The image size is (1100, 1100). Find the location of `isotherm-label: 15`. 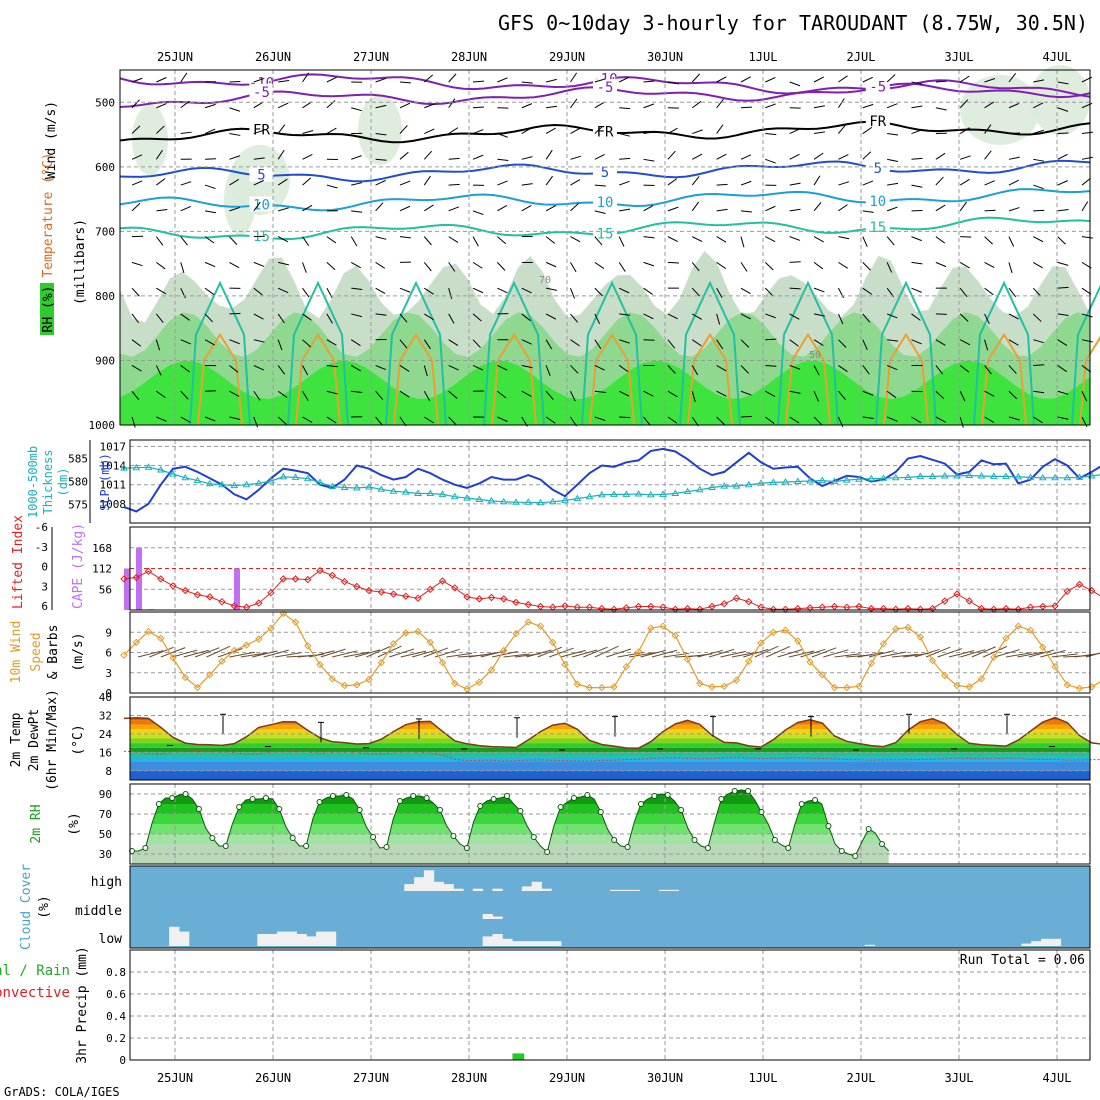

isotherm-label: 15 is located at coordinates (261, 237).